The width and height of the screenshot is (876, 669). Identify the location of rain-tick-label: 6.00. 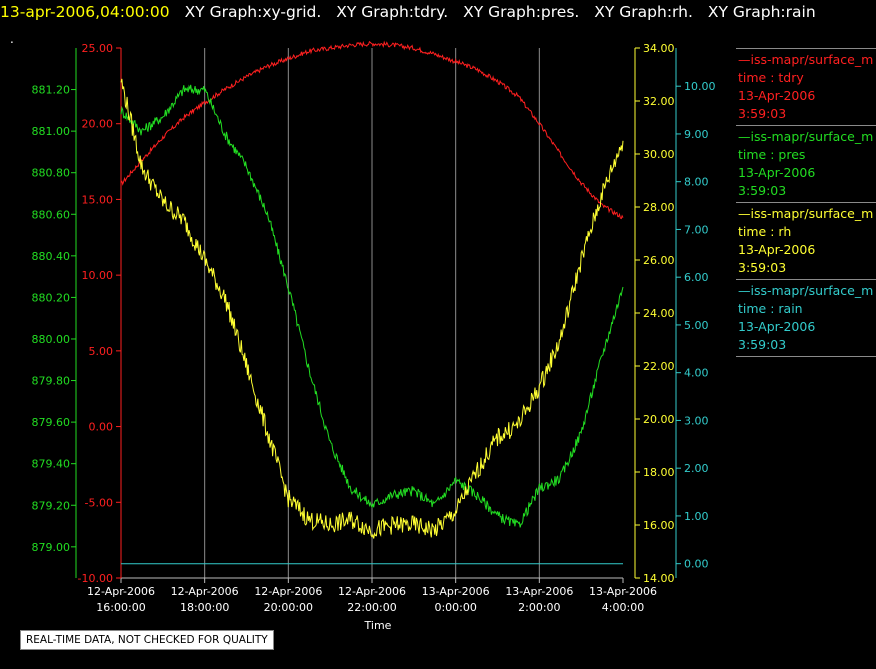
(696, 277).